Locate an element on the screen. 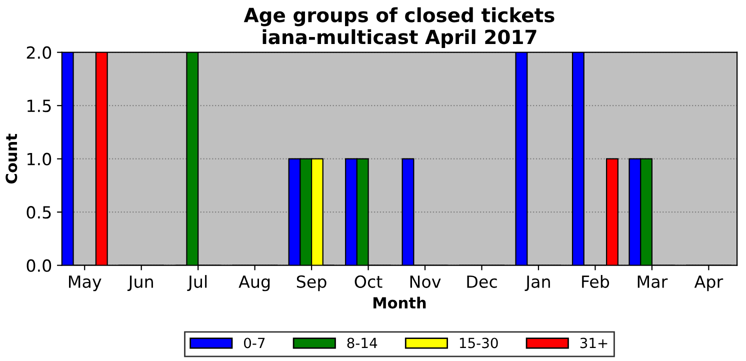 This screenshot has width=746, height=361. x-axis-title: Month is located at coordinates (400, 302).